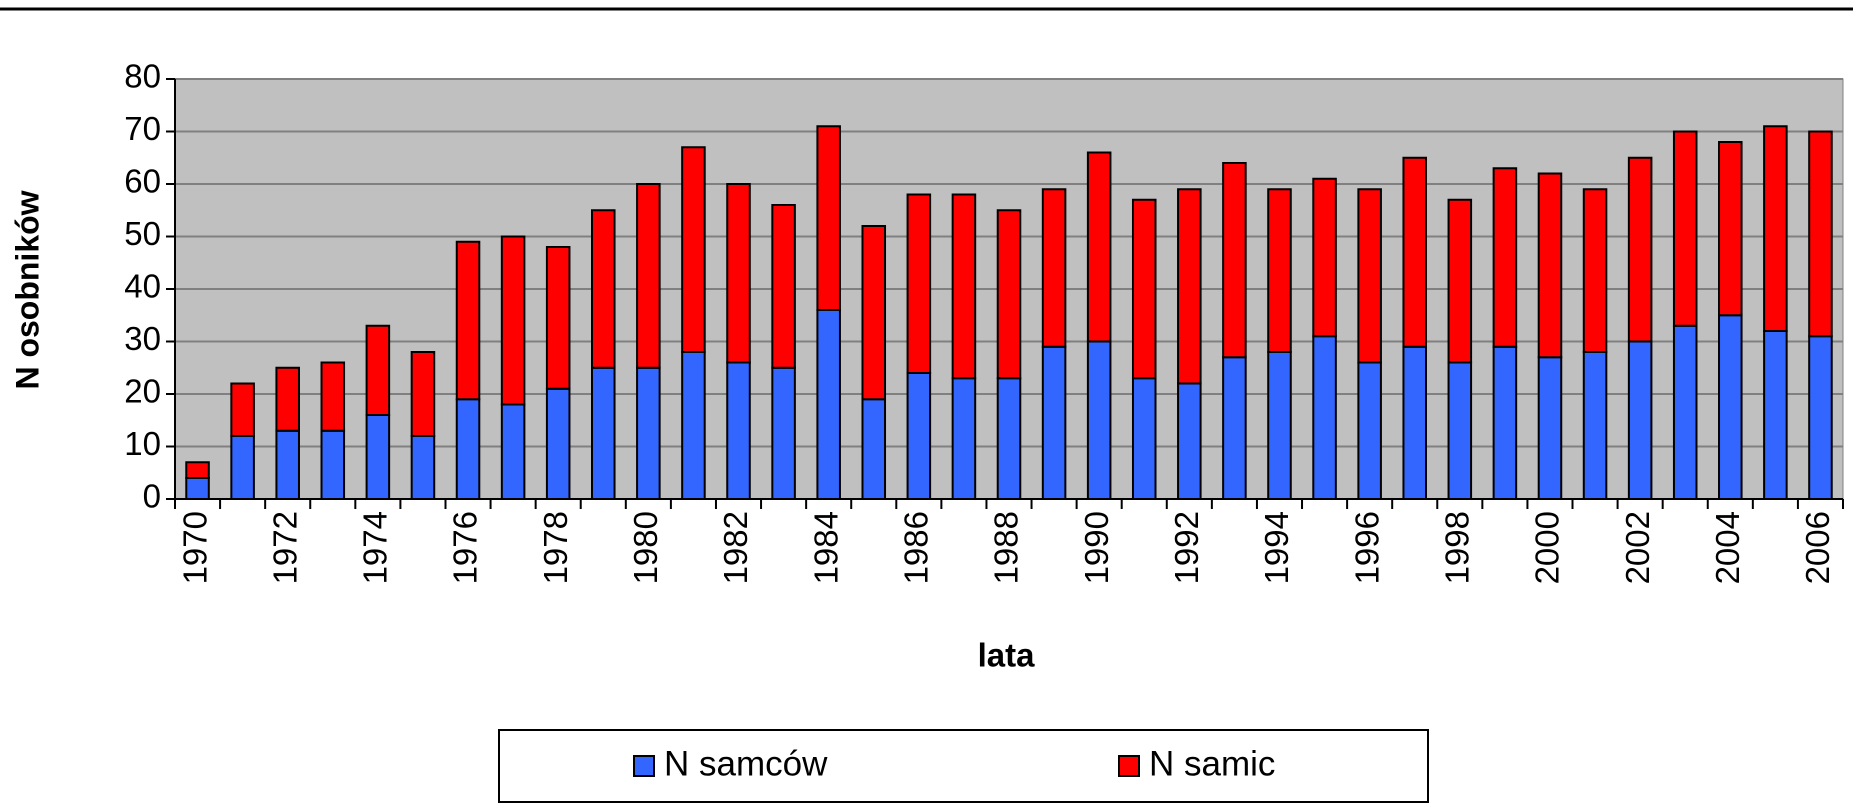 The image size is (1853, 812). Describe the element at coordinates (1096, 547) in the screenshot. I see `x-tick-label: 1990` at that location.